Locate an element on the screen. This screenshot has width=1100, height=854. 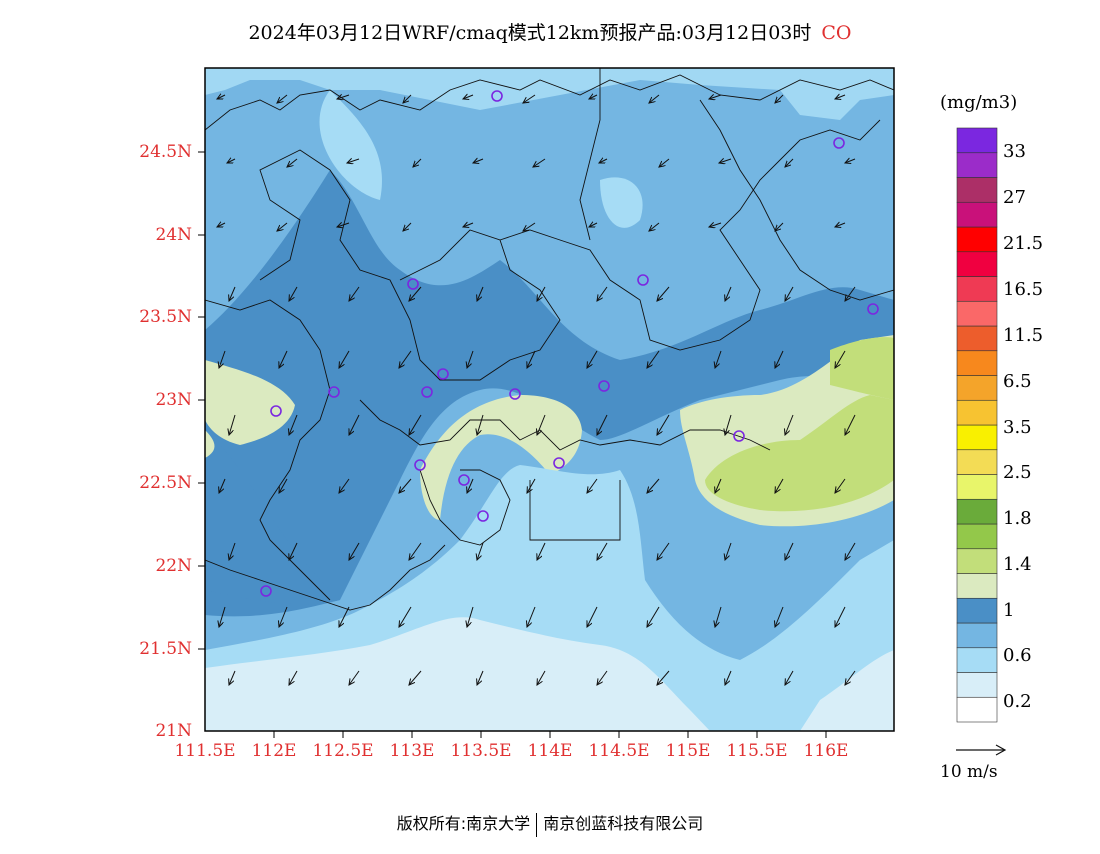
lon-label: 115E is located at coordinates (688, 751).